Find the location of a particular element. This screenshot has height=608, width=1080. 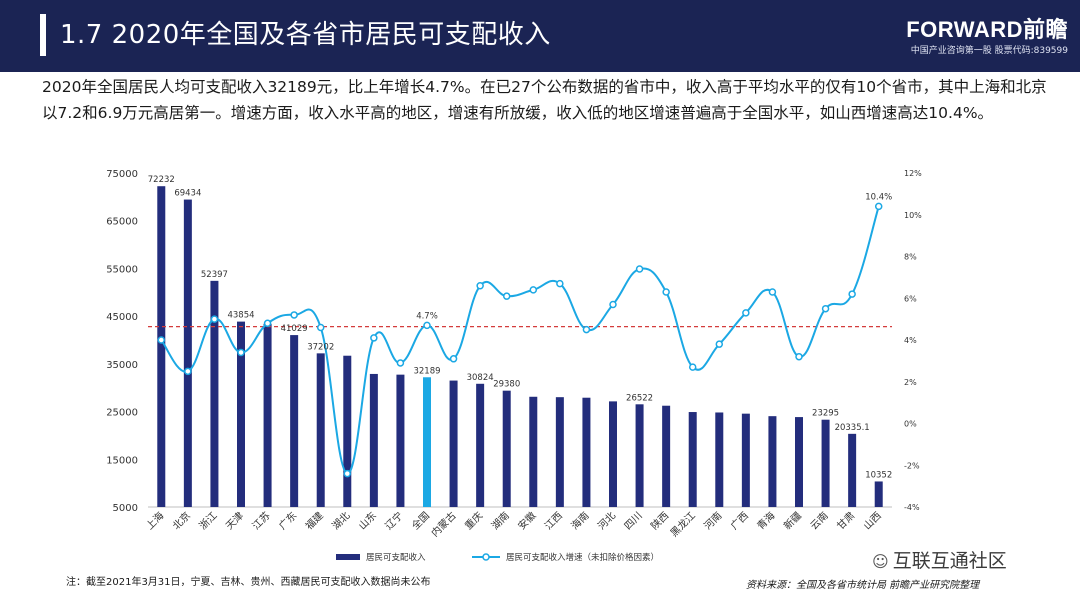

x-tick-label: 广西 is located at coordinates (739, 521).